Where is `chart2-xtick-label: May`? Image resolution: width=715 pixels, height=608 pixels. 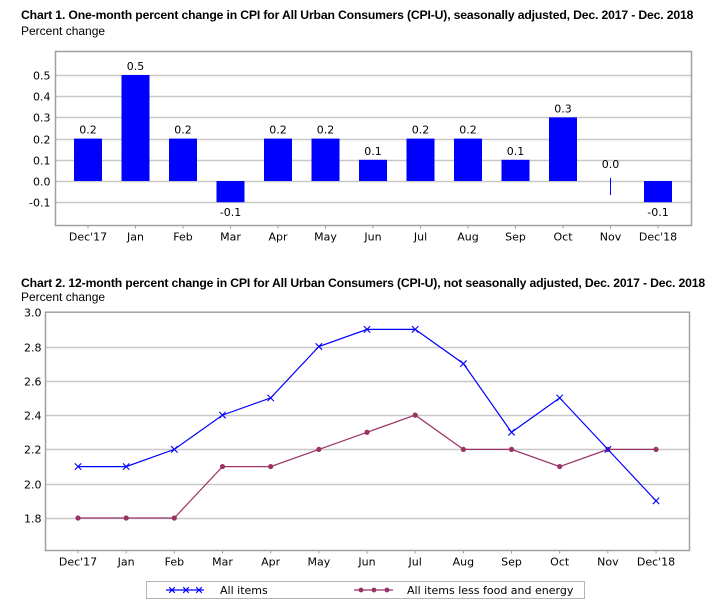 chart2-xtick-label: May is located at coordinates (318, 562).